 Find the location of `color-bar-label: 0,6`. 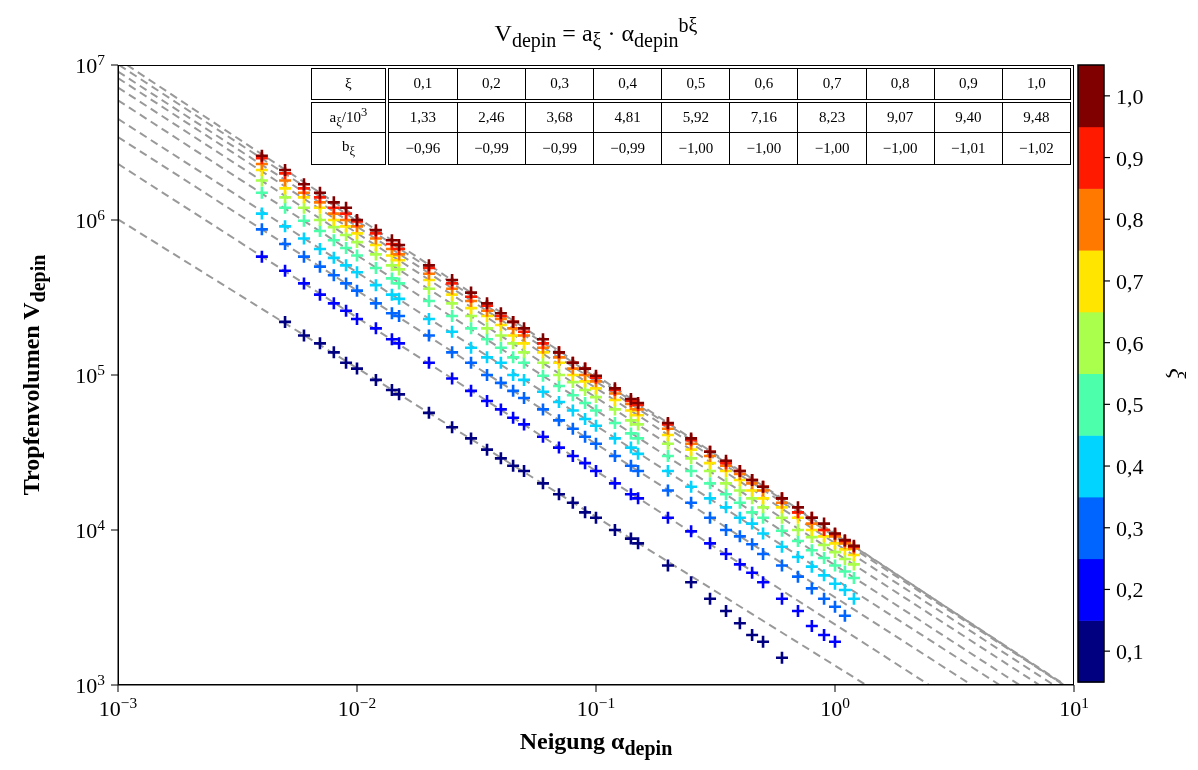

color-bar-label: 0,6 is located at coordinates (1130, 343).